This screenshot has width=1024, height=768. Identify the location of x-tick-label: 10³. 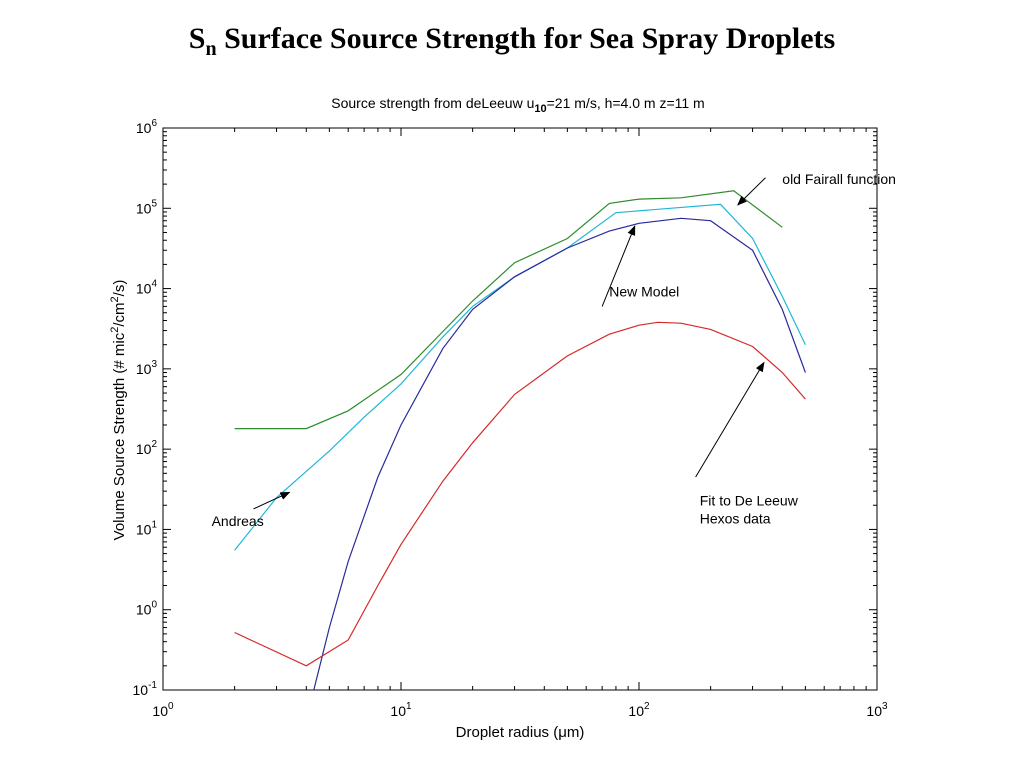
(877, 710).